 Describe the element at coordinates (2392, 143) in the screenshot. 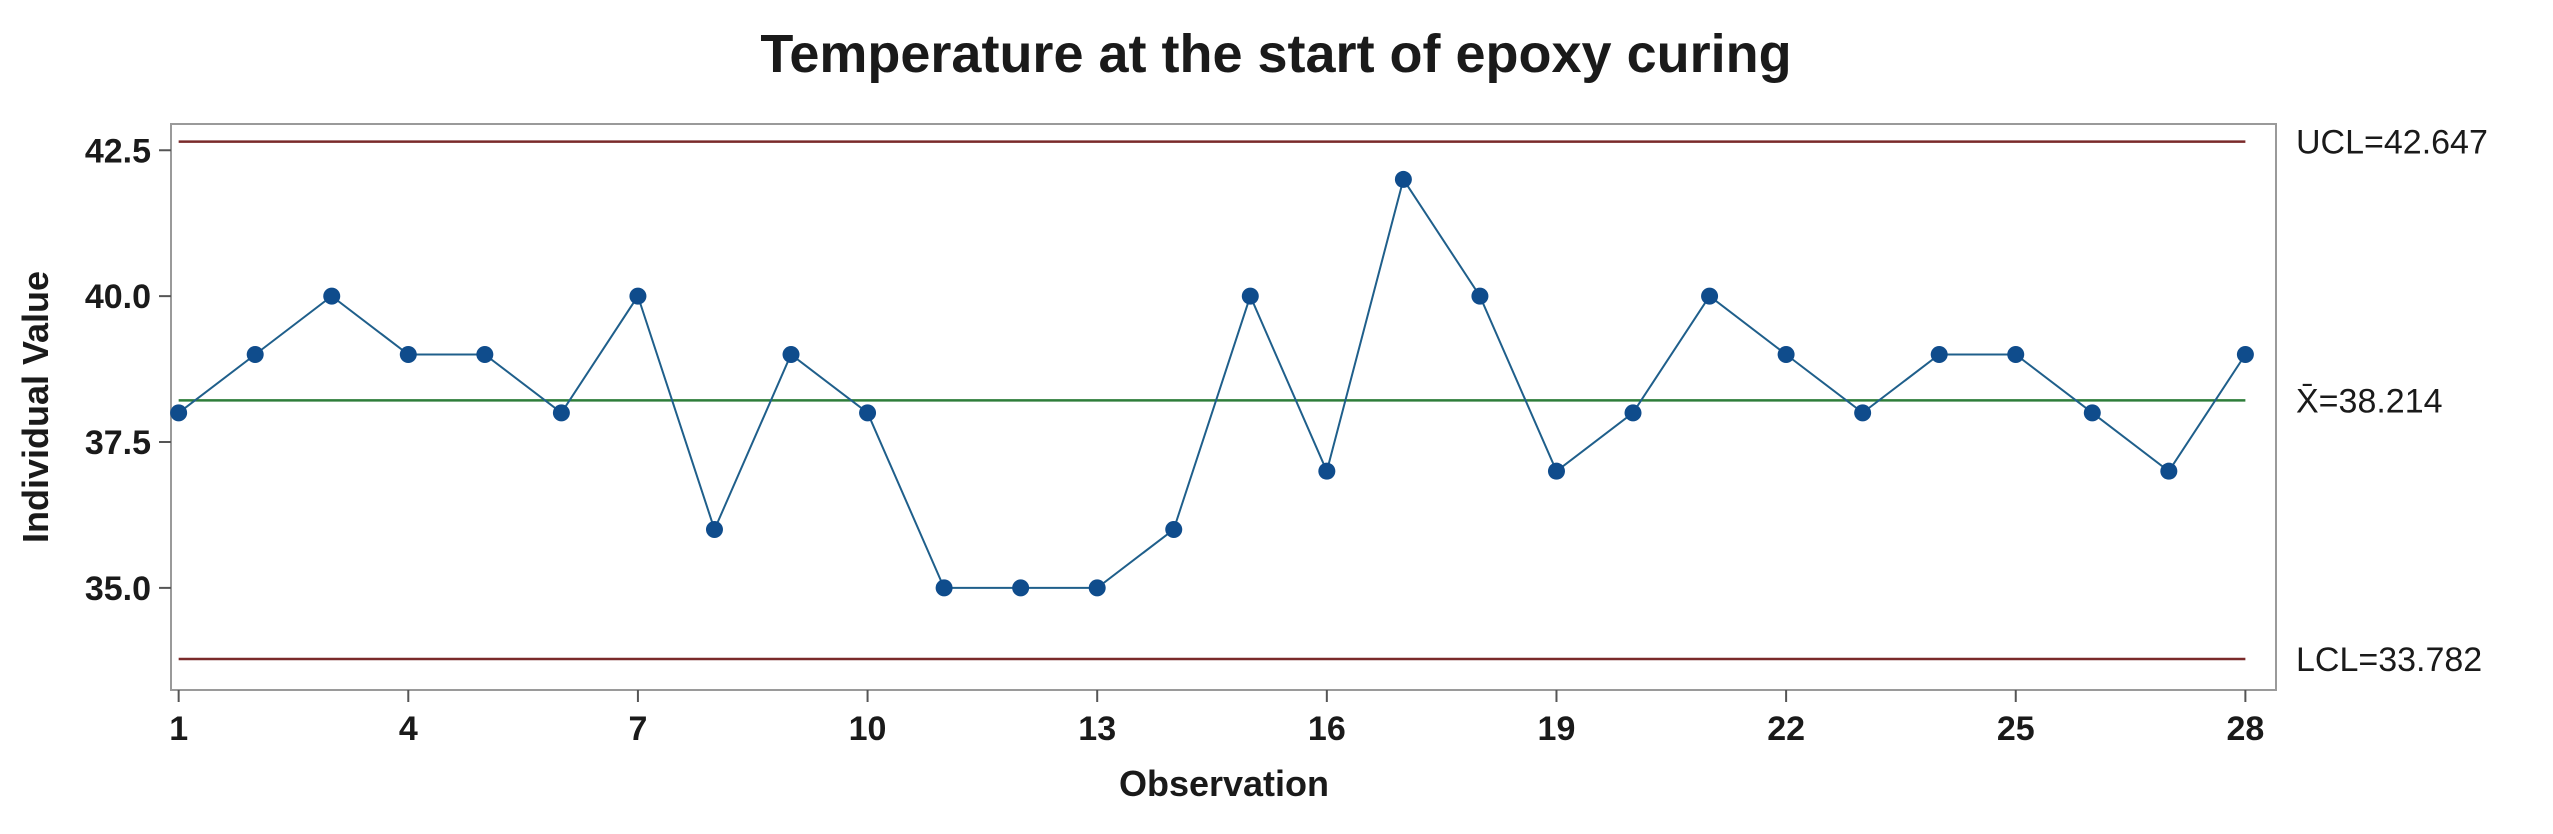

I see `ucl-label: UCL=42.647` at that location.